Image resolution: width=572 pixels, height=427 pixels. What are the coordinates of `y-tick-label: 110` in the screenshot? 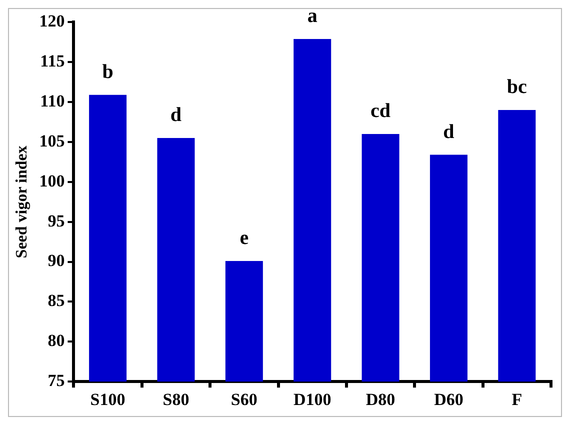 It's located at (52, 100).